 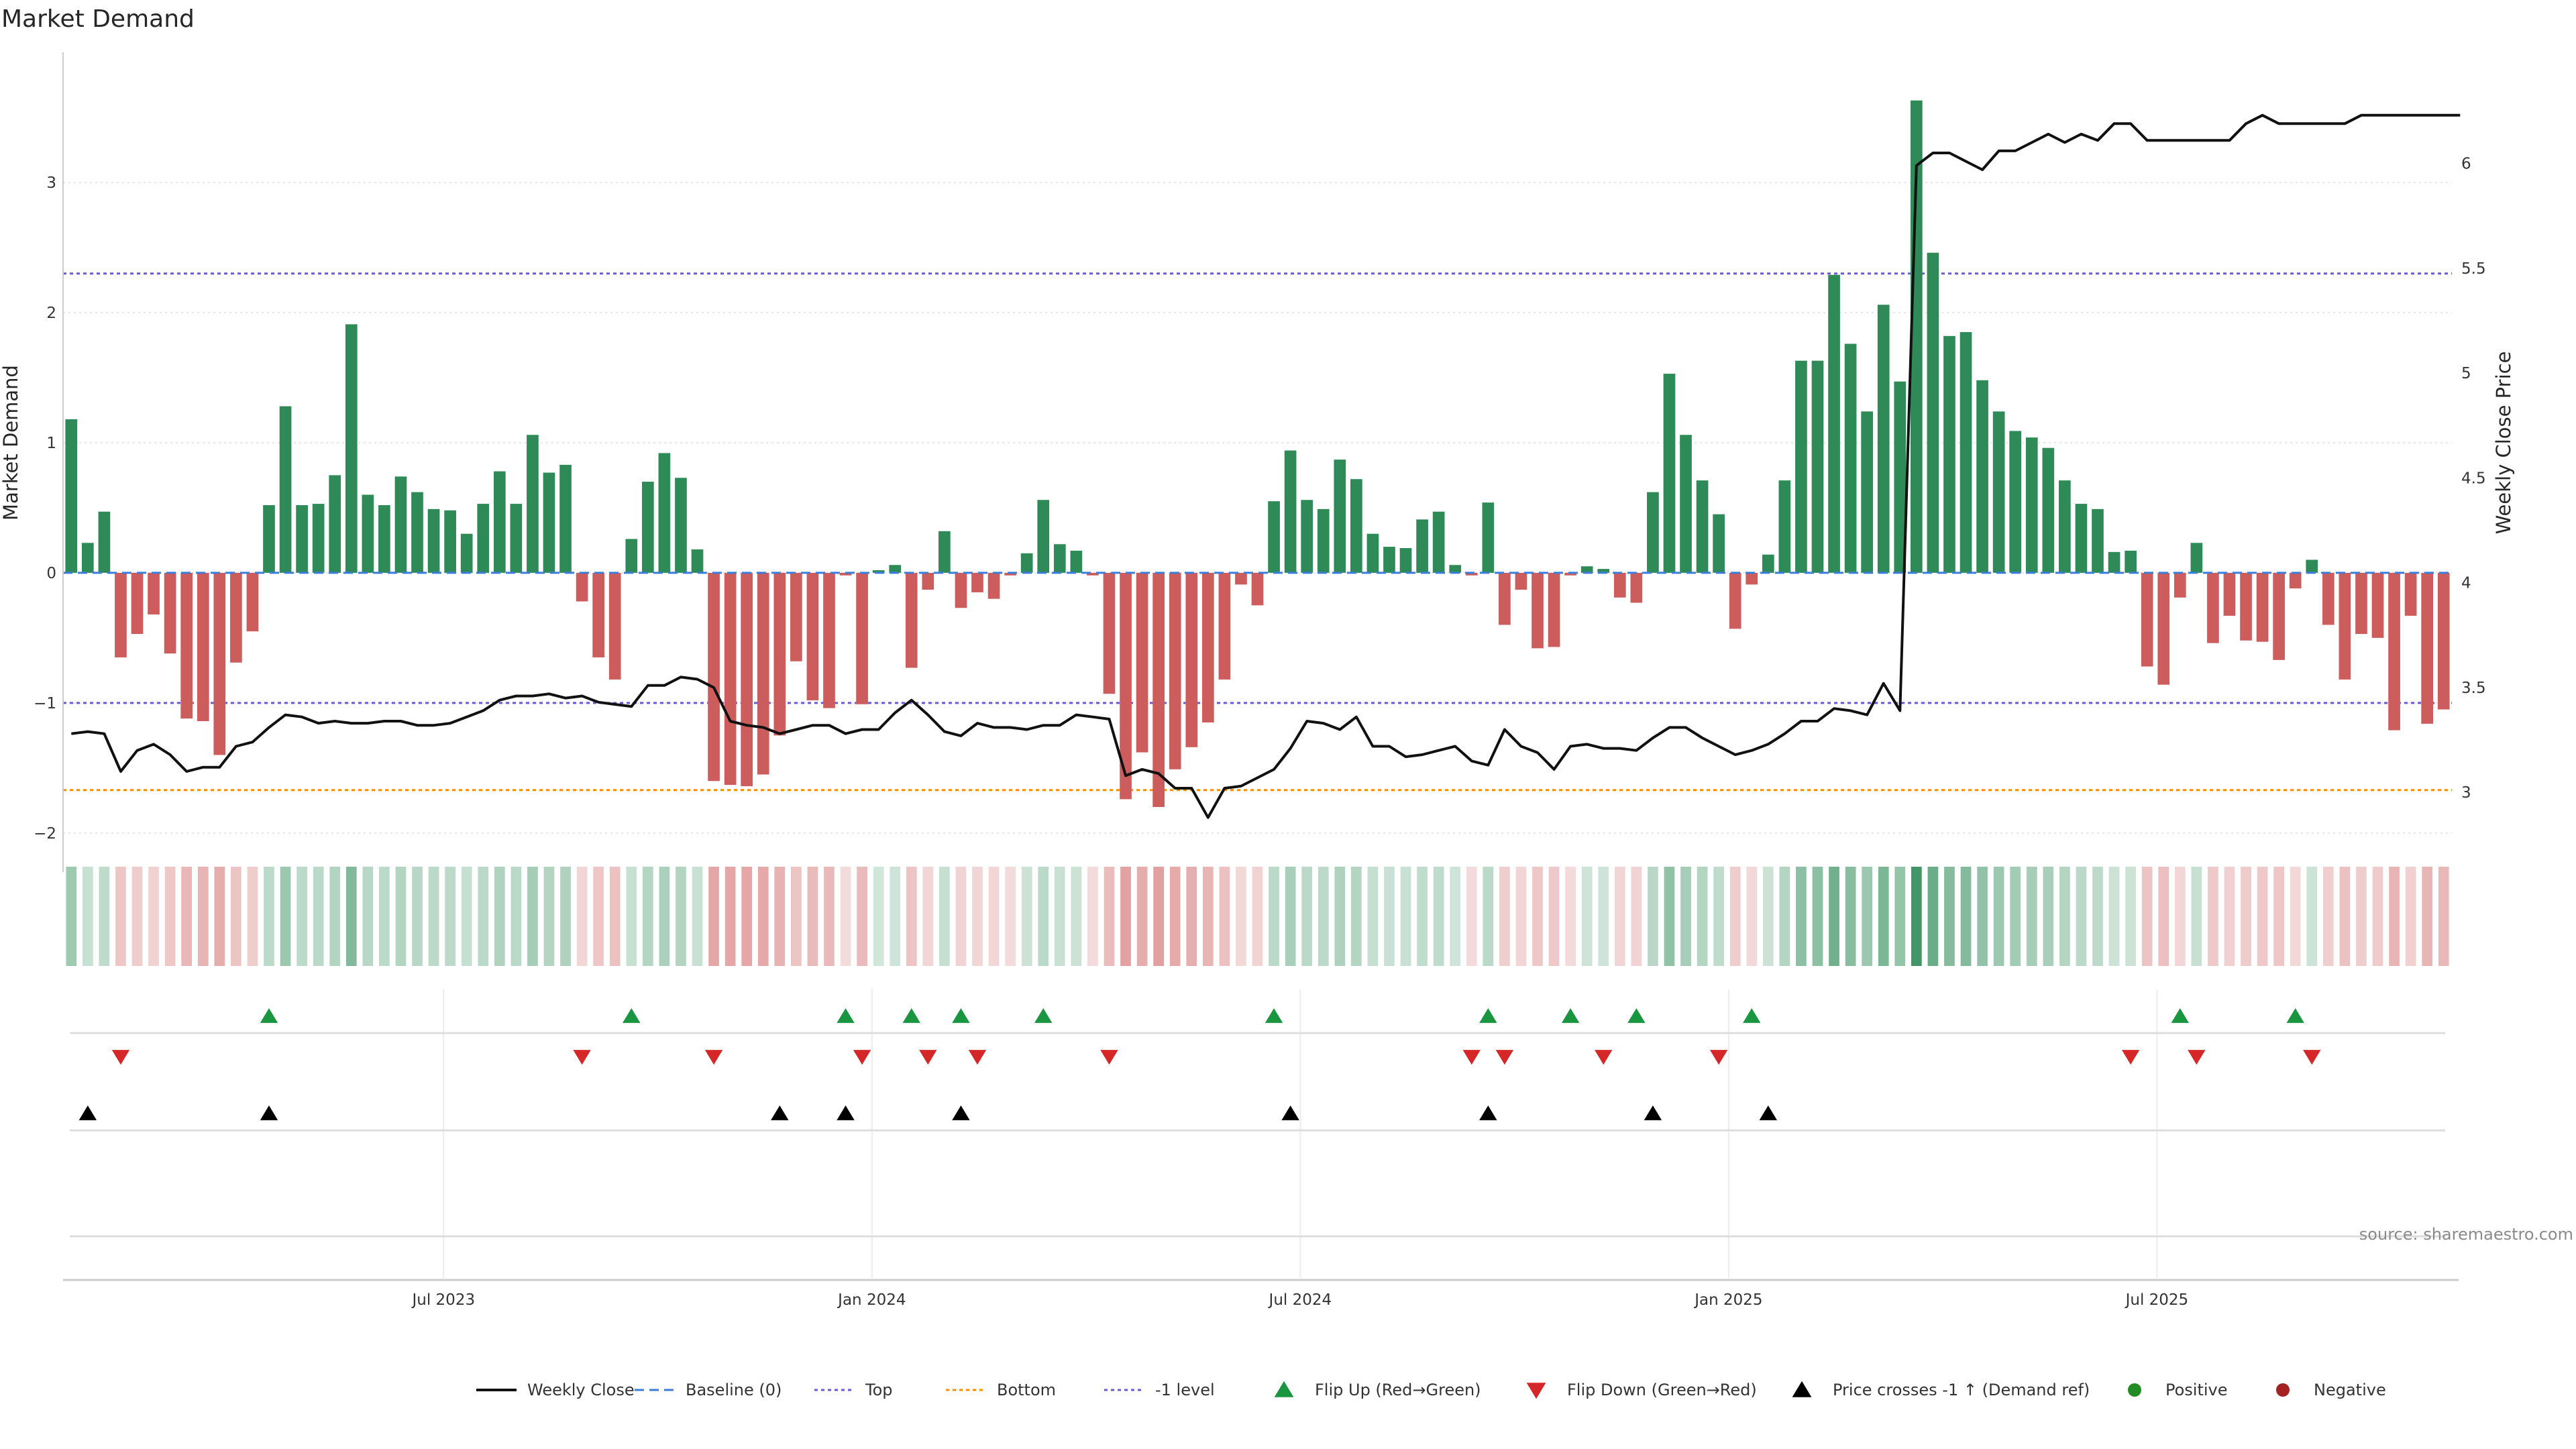 What do you see at coordinates (2466, 1234) in the screenshot?
I see `source-note: source: sharemaestro.com` at bounding box center [2466, 1234].